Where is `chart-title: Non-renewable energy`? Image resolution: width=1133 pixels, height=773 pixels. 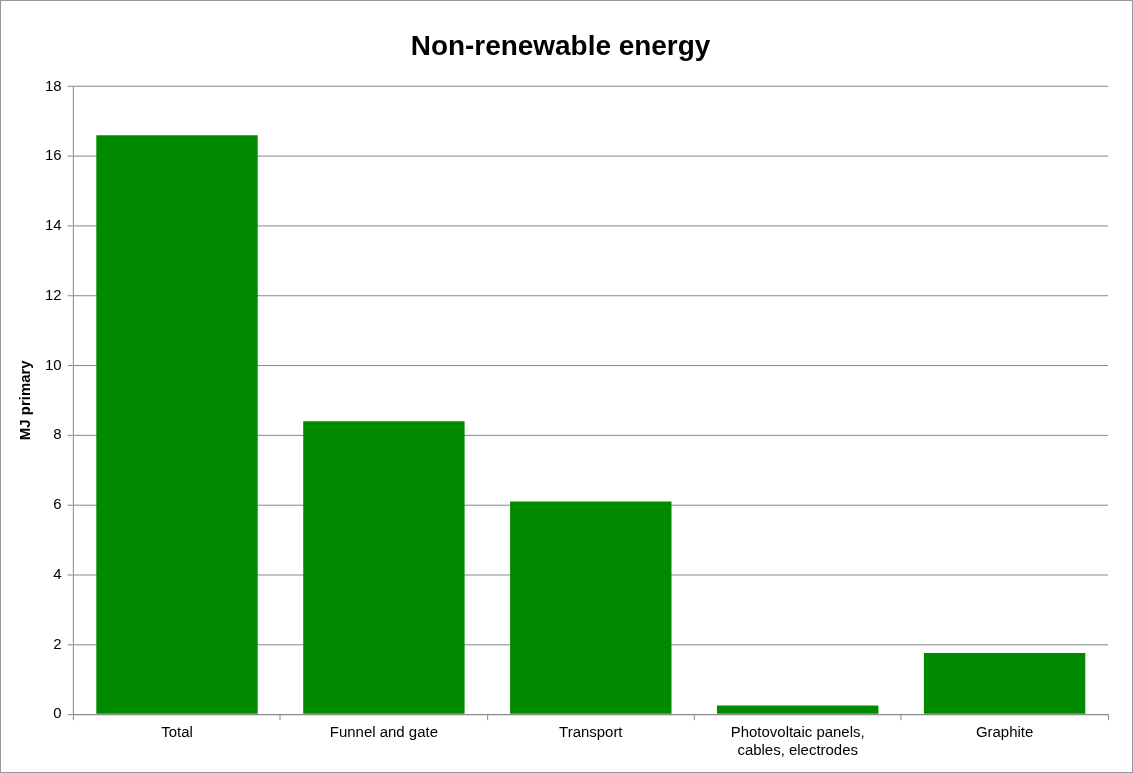 chart-title: Non-renewable energy is located at coordinates (560, 46).